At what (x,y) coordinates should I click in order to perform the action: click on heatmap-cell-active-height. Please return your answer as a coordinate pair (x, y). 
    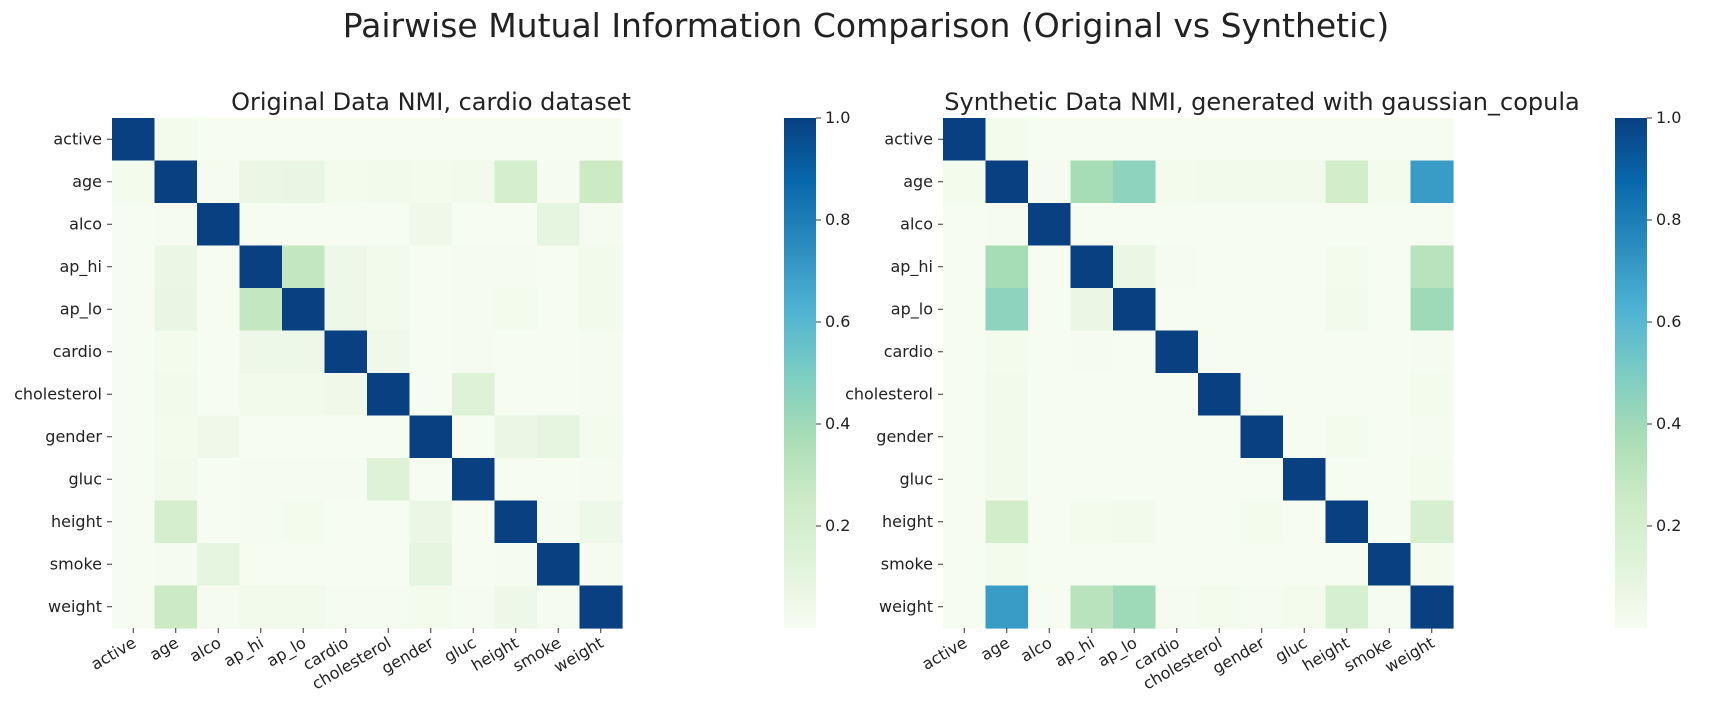
    Looking at the image, I should click on (1347, 140).